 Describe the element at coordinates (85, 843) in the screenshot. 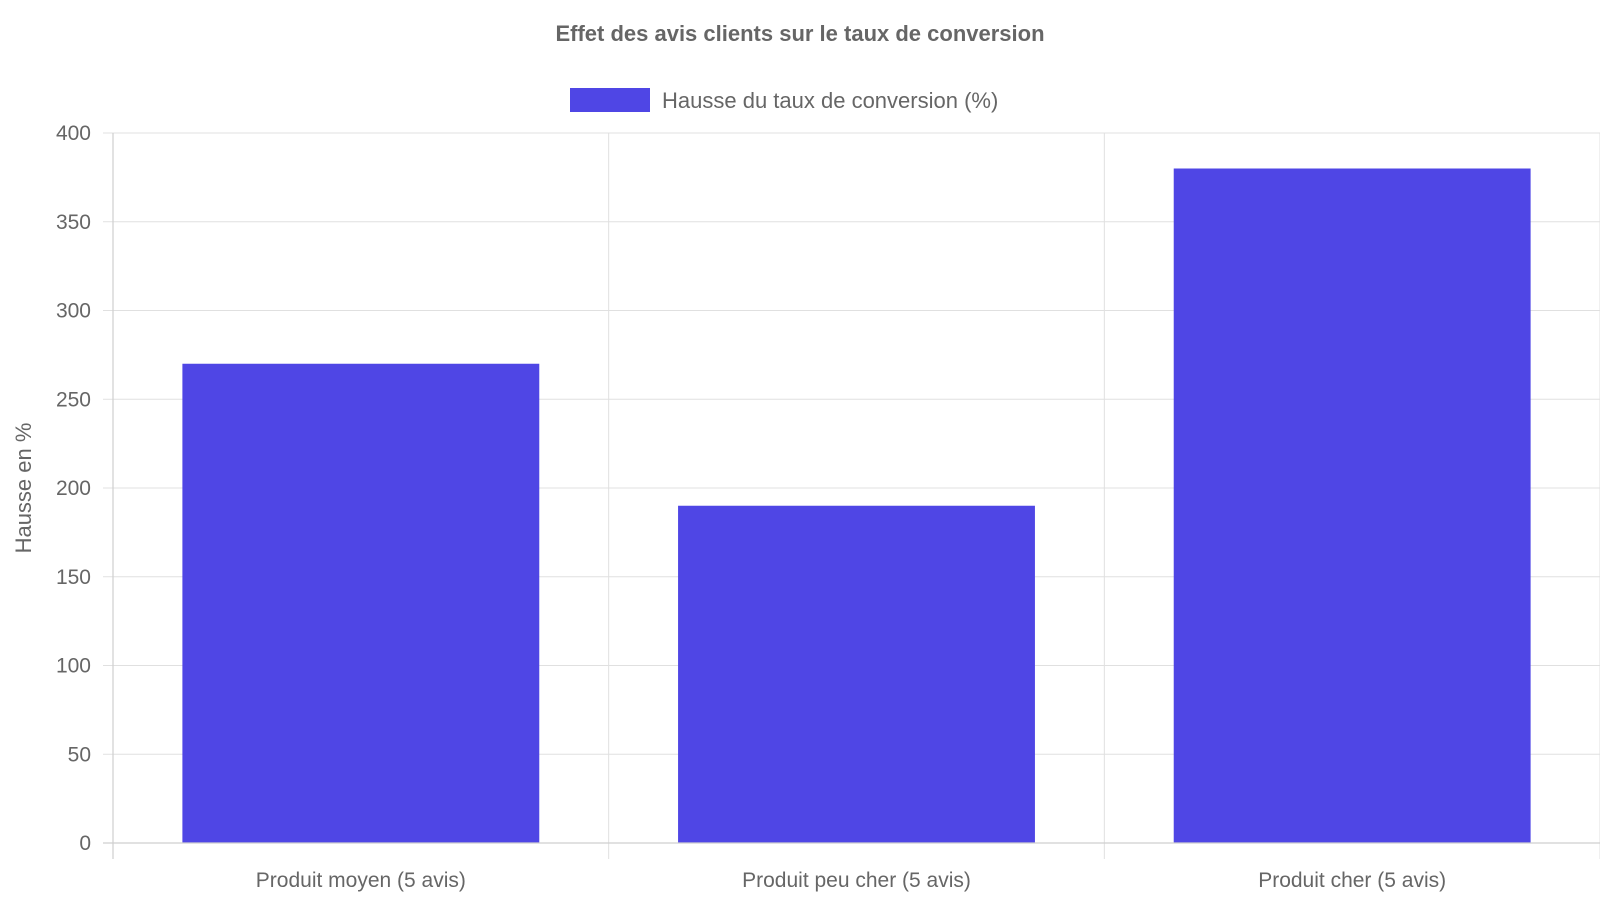

I see `y-tick-label: 0` at that location.